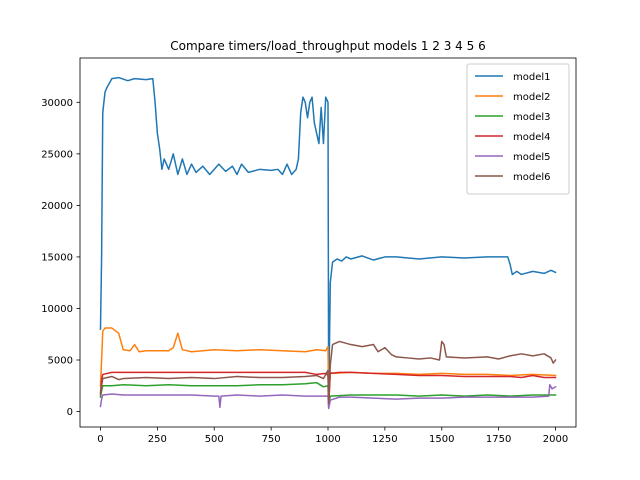  Describe the element at coordinates (100, 439) in the screenshot. I see `x-tick-label: 0` at that location.